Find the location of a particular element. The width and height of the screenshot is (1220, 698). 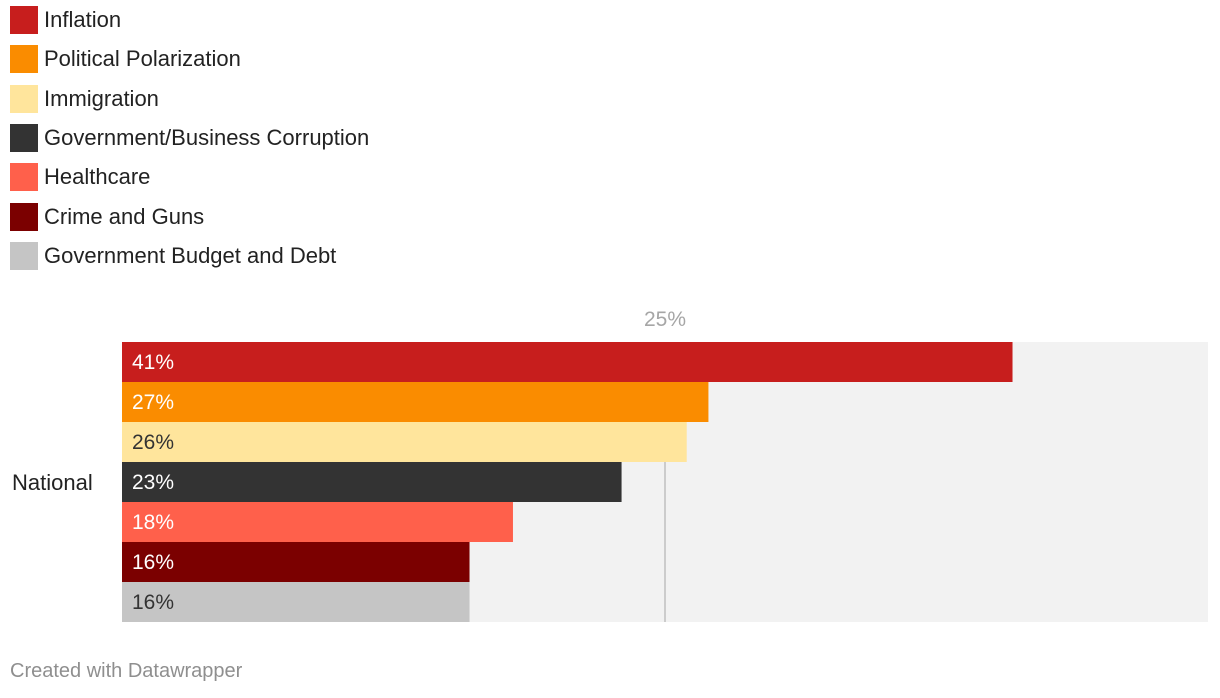

category-label: National is located at coordinates (52, 482).